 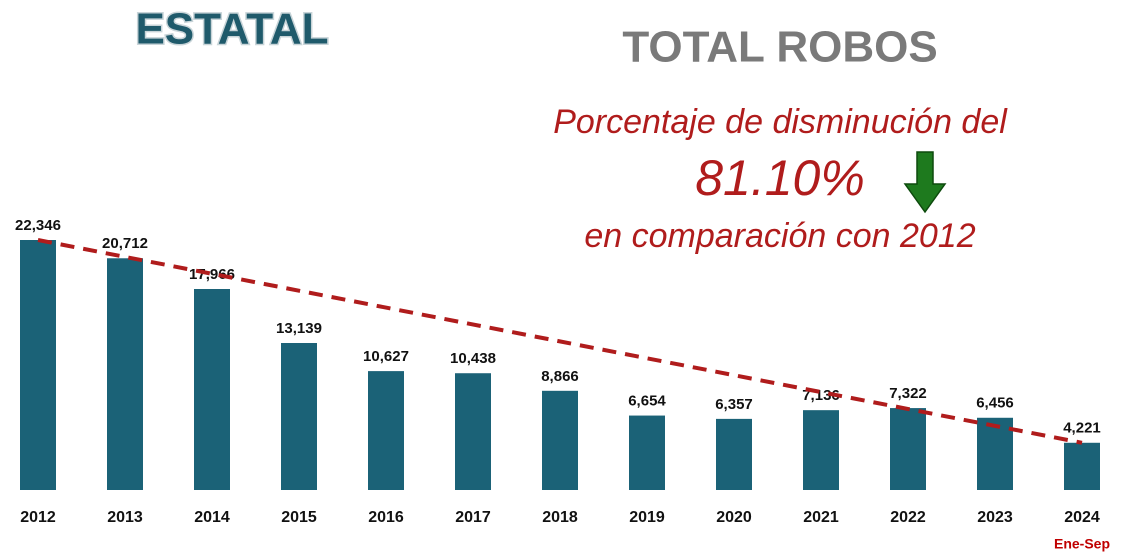 I want to click on x-tick-label: 2016, so click(x=386, y=517).